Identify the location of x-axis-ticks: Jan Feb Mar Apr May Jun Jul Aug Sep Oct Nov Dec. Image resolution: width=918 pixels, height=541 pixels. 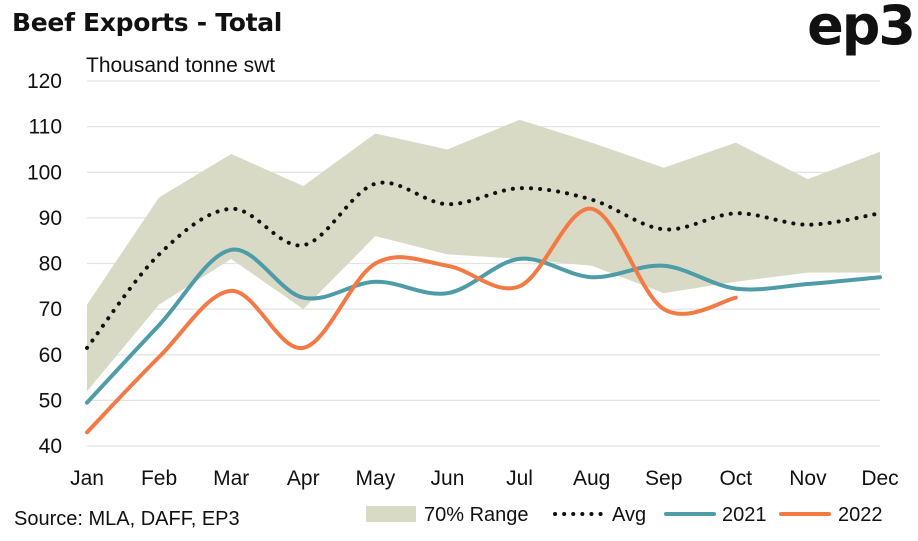
(484, 478).